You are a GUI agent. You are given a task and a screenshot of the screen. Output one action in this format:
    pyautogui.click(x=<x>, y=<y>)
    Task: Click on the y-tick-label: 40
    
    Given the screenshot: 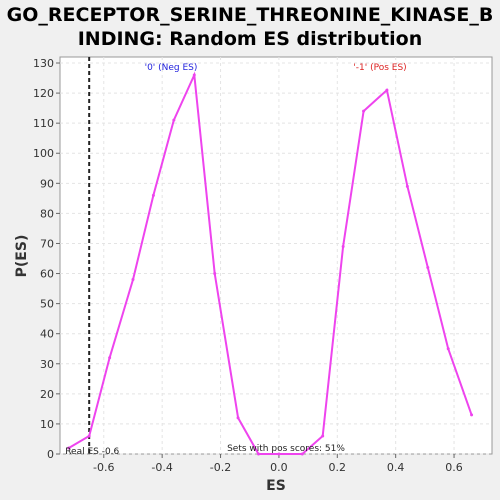 What is the action you would take?
    pyautogui.click(x=47, y=334)
    